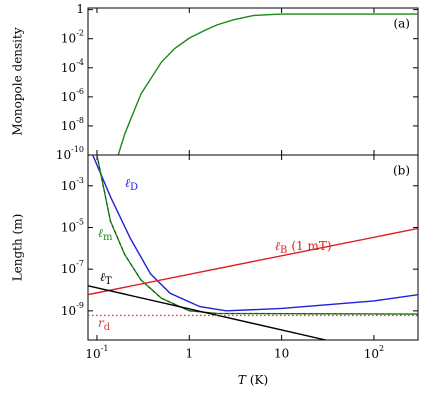 The image size is (442, 409). What do you see at coordinates (80, 62) in the screenshot?
I see `tick-exponent: -4` at bounding box center [80, 62].